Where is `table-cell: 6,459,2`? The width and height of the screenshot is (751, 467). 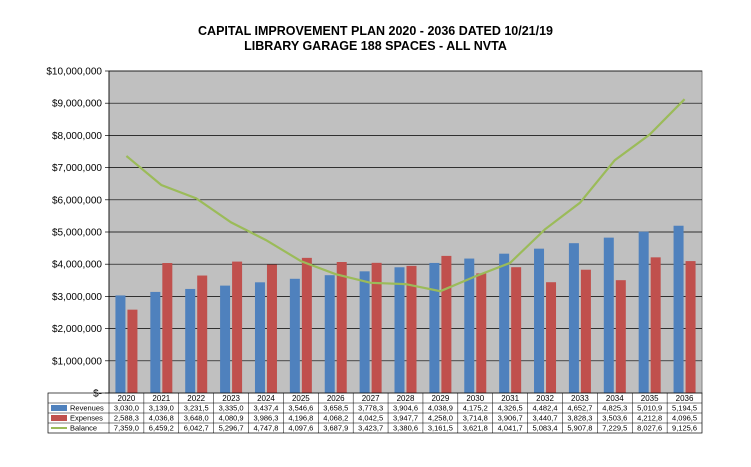 table-cell: 6,459,2 is located at coordinates (161, 428).